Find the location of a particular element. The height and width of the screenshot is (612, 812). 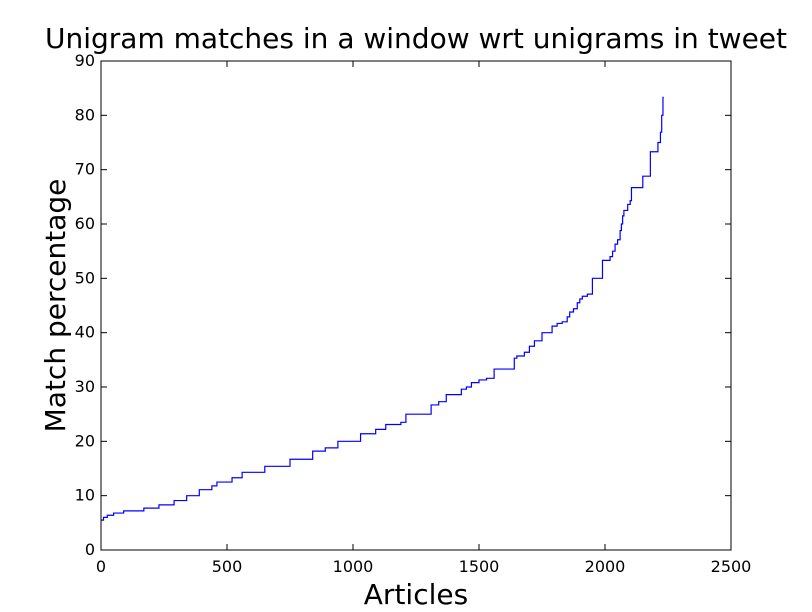

x-tick-label: 1500 is located at coordinates (479, 566).